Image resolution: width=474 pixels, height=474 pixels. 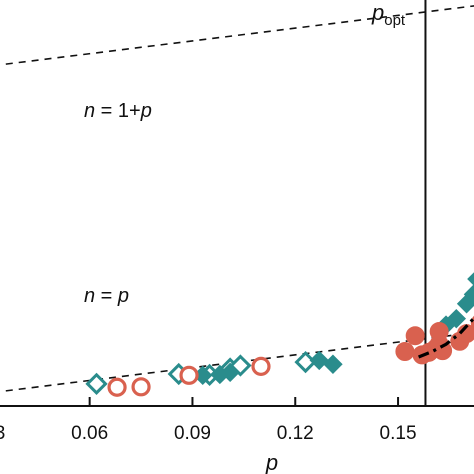 I want to click on x-tick-label-4: 0.15, so click(x=398, y=433).